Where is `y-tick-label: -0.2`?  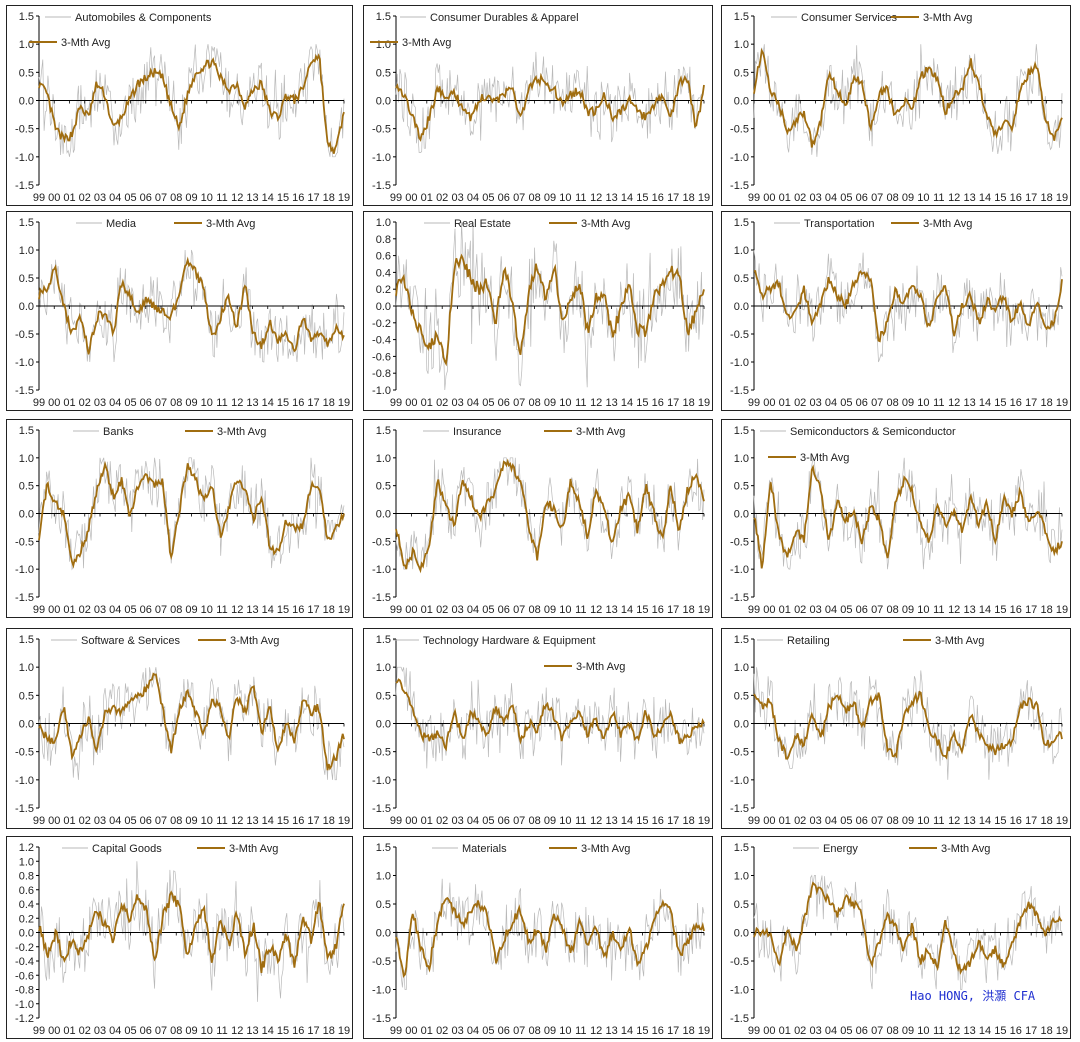 y-tick-label: -0.2 is located at coordinates (381, 324).